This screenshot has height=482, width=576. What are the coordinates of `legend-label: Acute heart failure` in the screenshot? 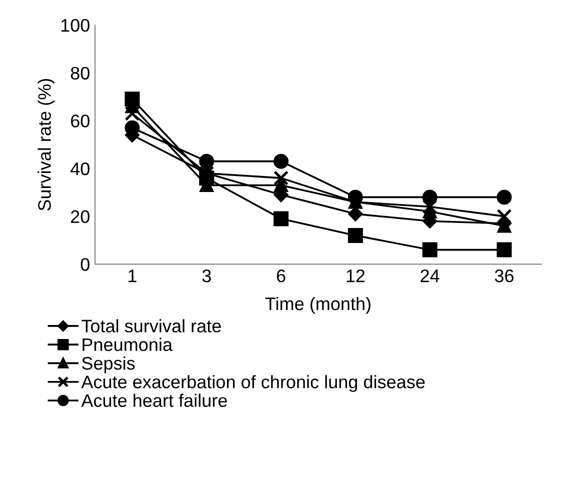 It's located at (154, 400).